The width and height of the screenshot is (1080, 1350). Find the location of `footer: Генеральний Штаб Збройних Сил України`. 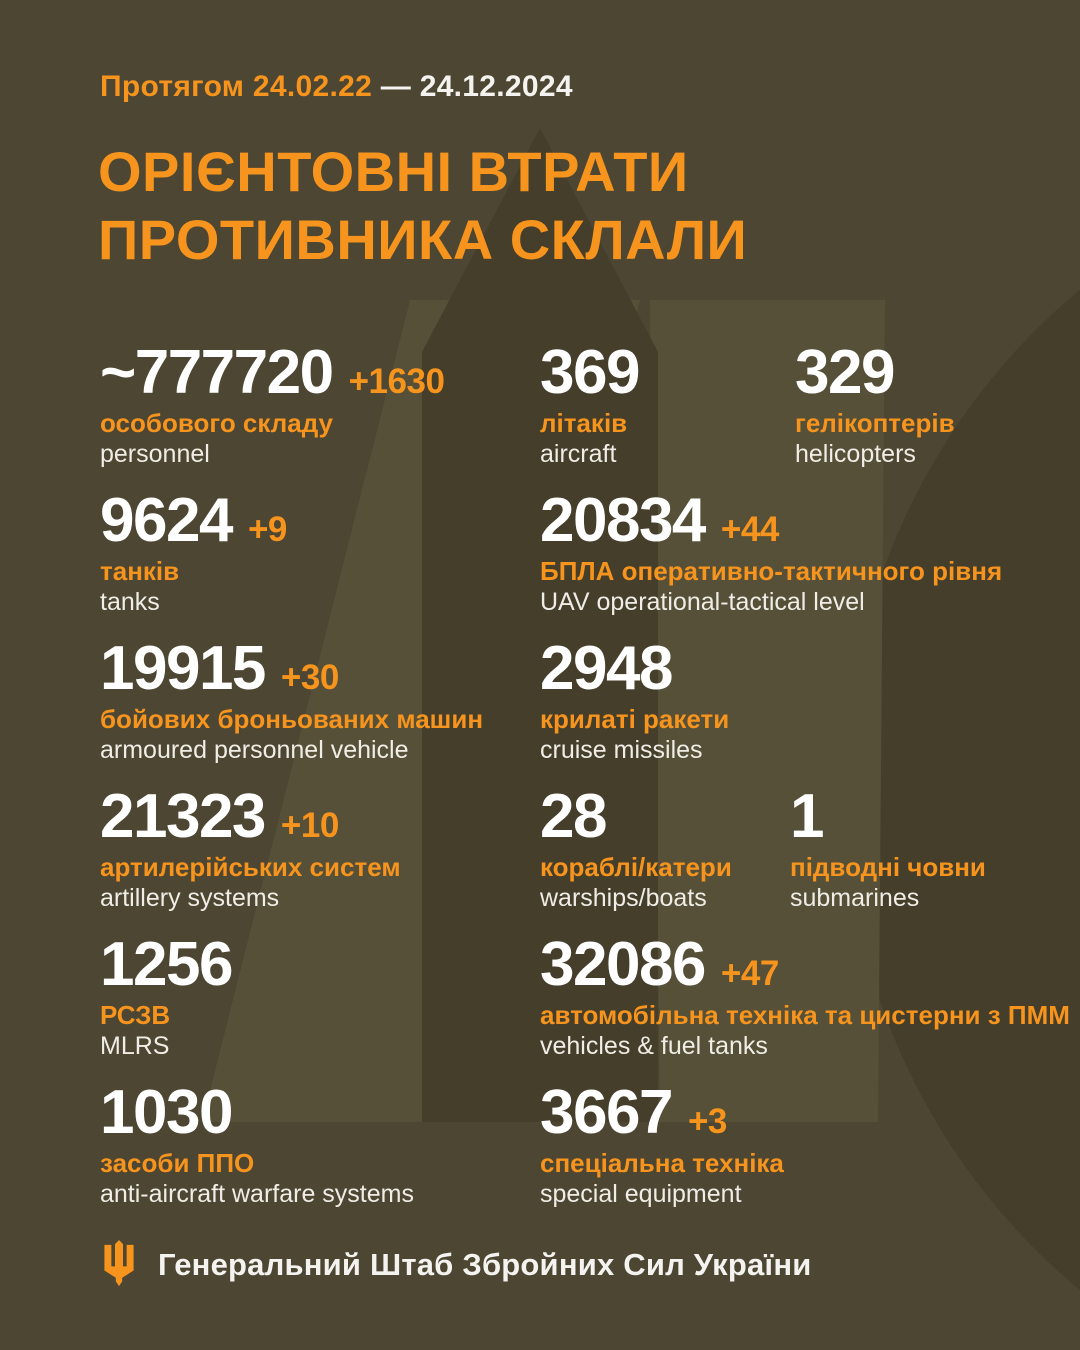

footer: Генеральний Штаб Збройних Сил України is located at coordinates (457, 1265).